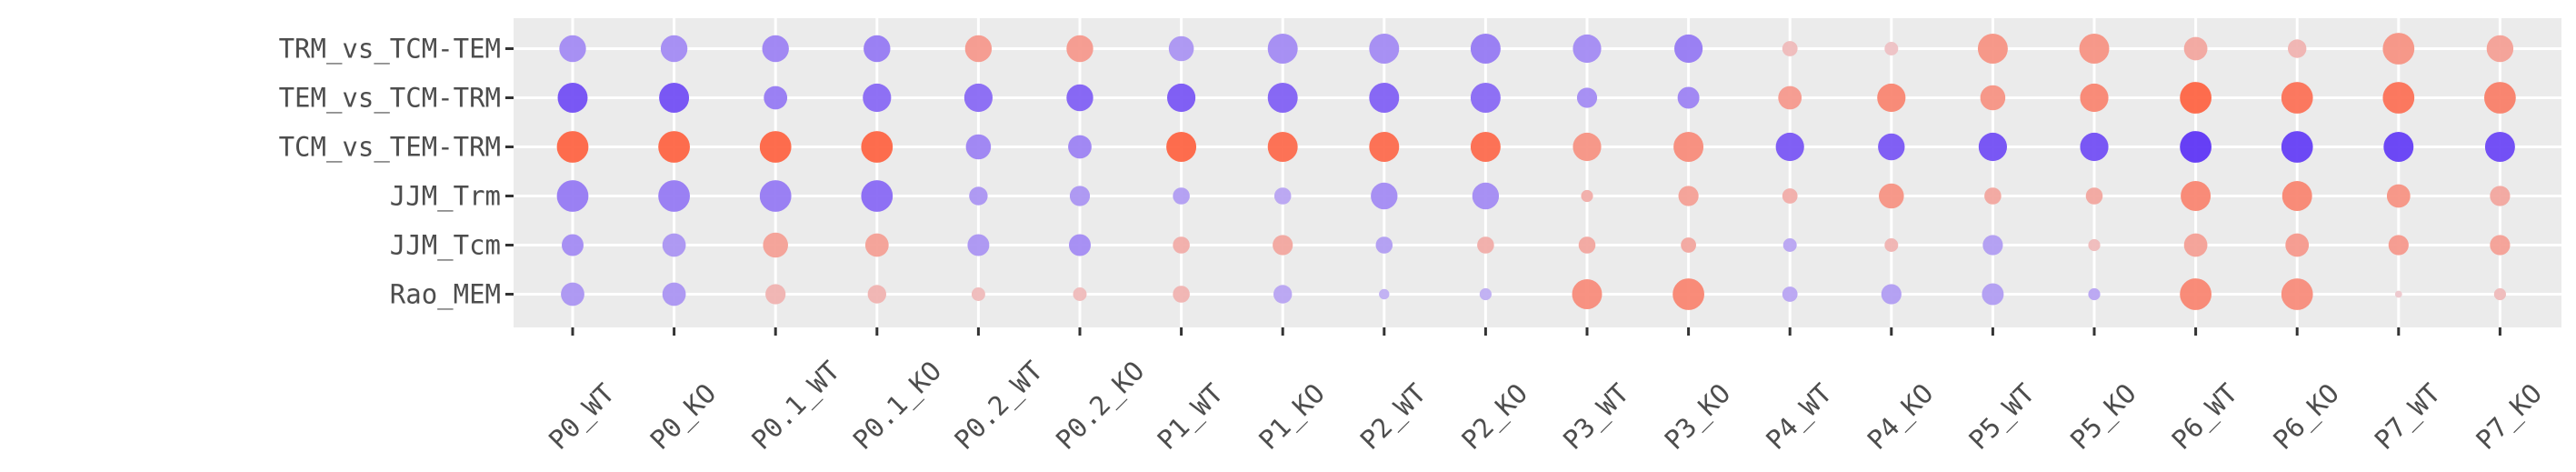 The image size is (2576, 472). What do you see at coordinates (2002, 416) in the screenshot?
I see `x-tick-label: P5_WT` at bounding box center [2002, 416].